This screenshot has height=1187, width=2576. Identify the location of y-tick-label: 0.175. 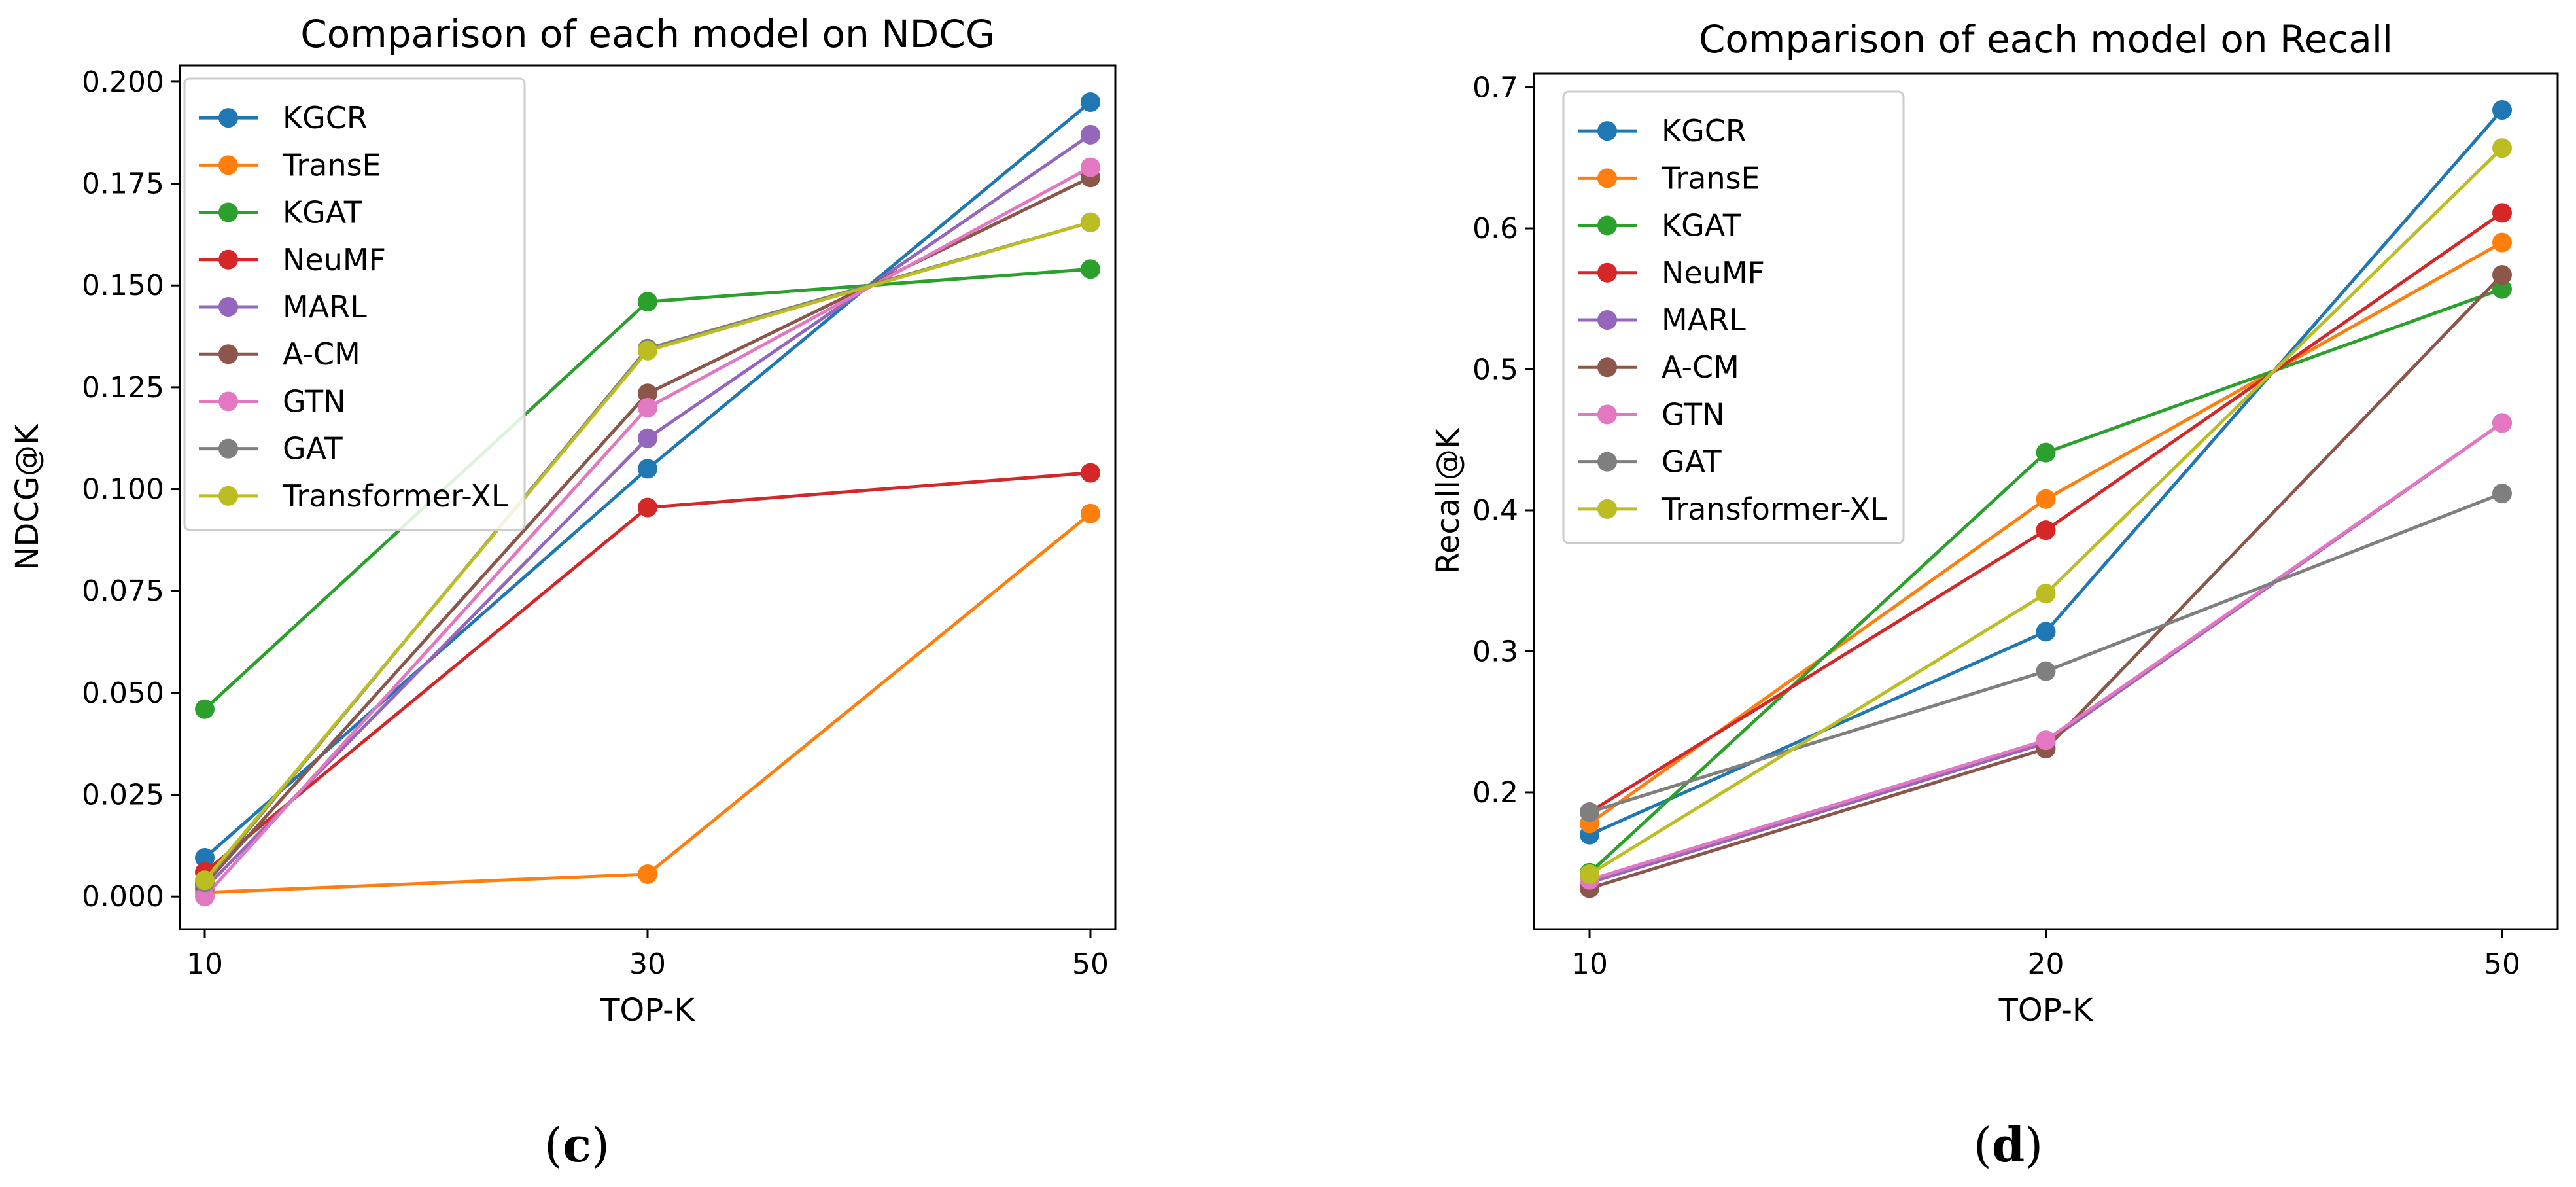
(123, 184).